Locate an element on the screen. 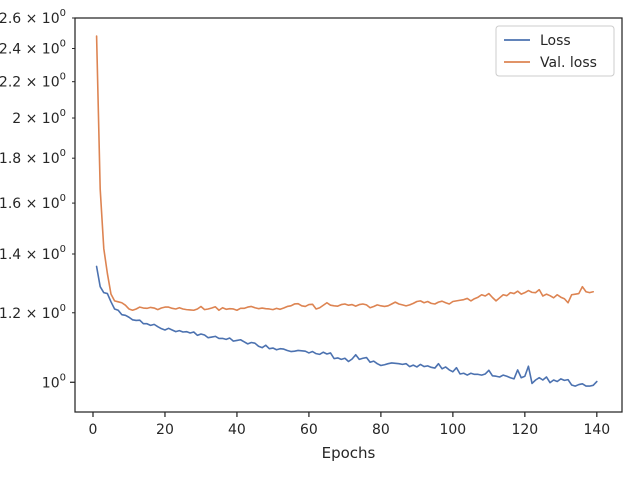 The image size is (640, 480). y-tick-label: 2 × 100 is located at coordinates (39, 117).